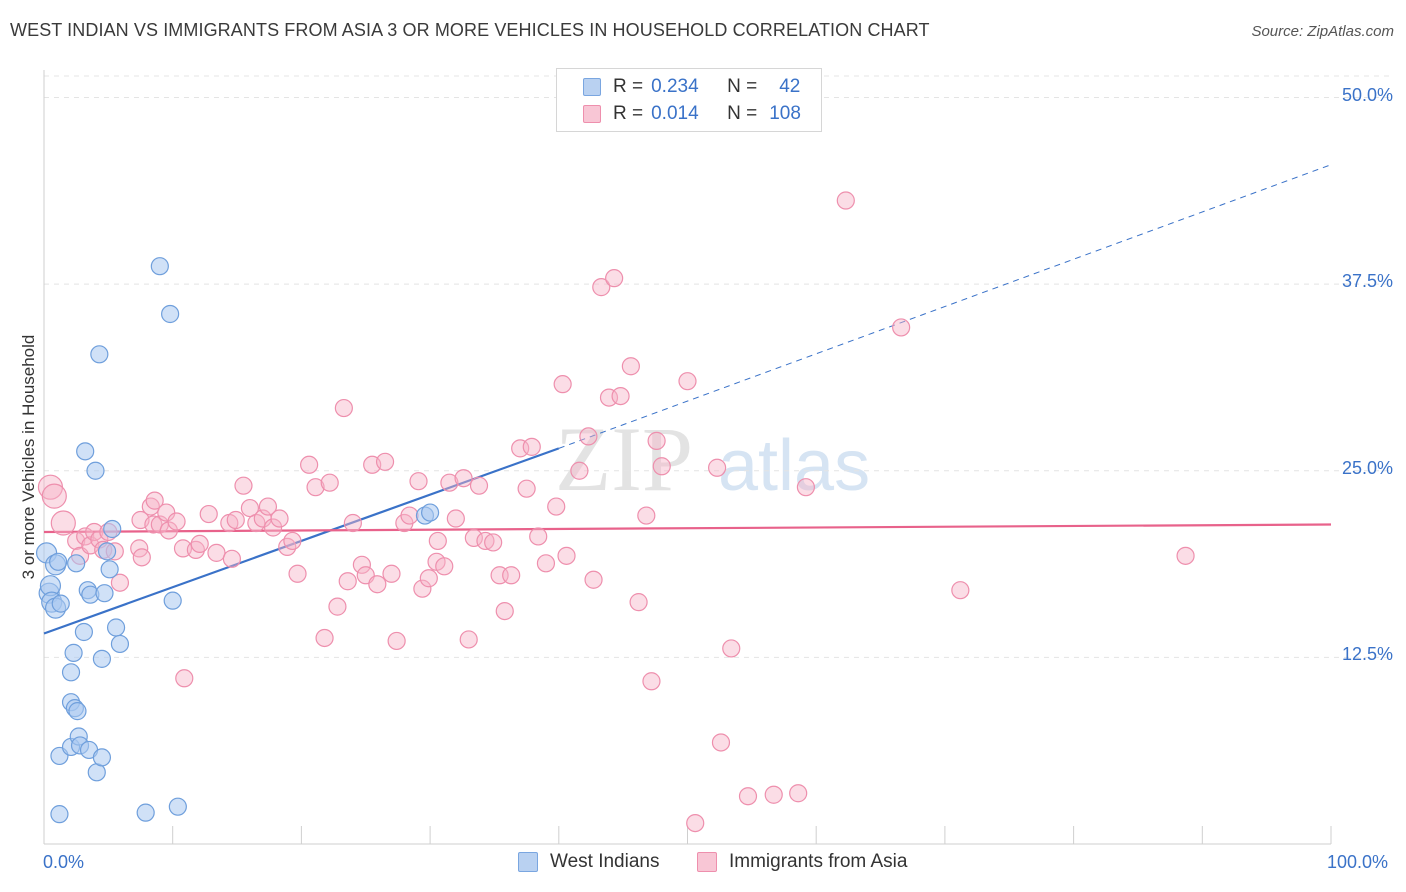  Describe the element at coordinates (624, 459) in the screenshot. I see `watermark-zip: ZIP` at that location.